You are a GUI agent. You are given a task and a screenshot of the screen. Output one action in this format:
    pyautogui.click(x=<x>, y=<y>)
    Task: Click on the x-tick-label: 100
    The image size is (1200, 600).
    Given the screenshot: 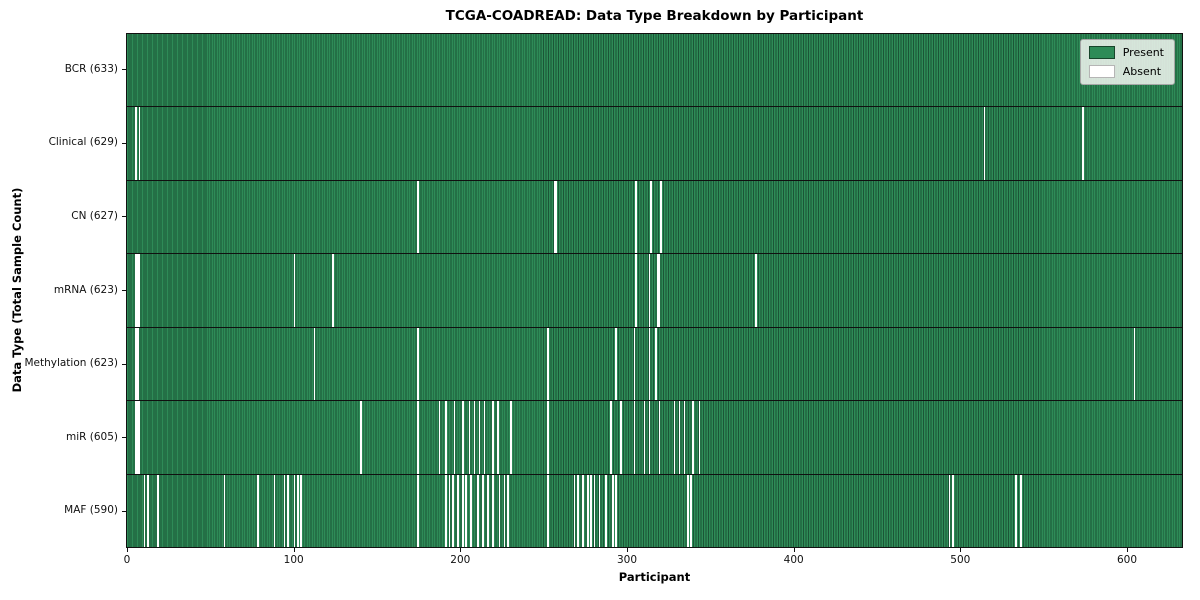 What is the action you would take?
    pyautogui.click(x=293, y=560)
    